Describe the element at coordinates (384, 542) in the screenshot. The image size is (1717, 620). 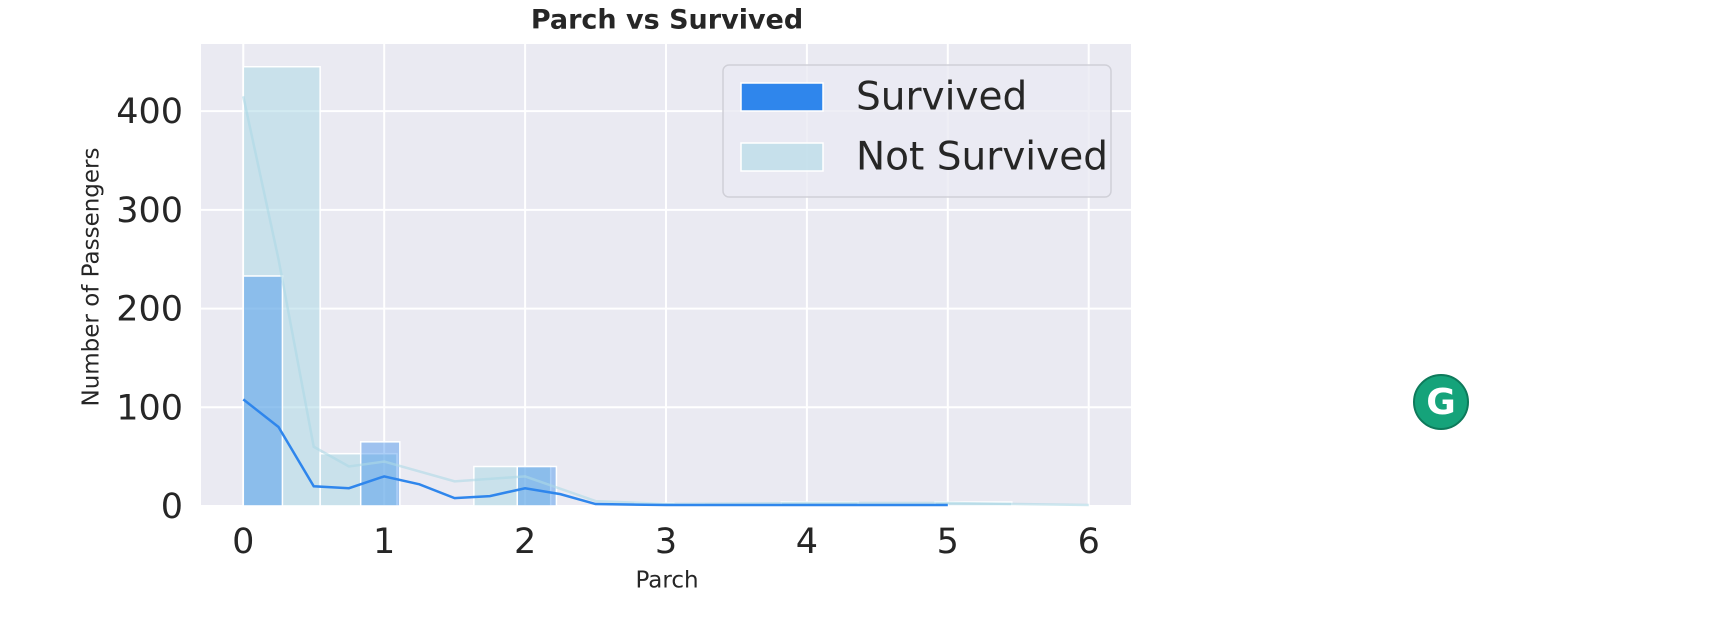
I see `x-tick-label: 1` at that location.